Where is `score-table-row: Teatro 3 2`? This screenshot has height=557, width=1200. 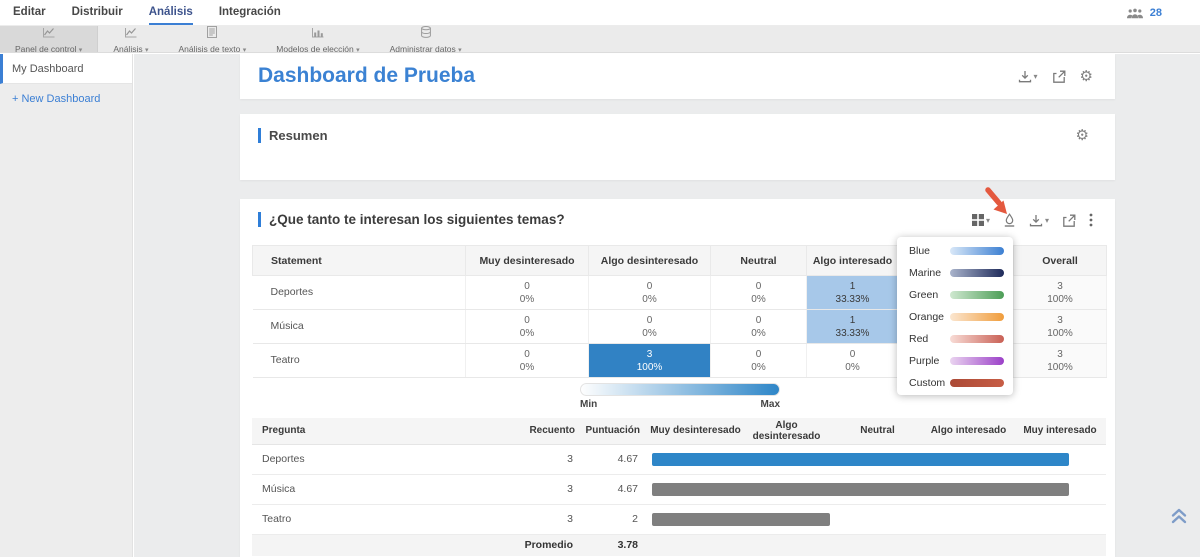
score-table-row: Teatro 3 2 is located at coordinates (679, 519).